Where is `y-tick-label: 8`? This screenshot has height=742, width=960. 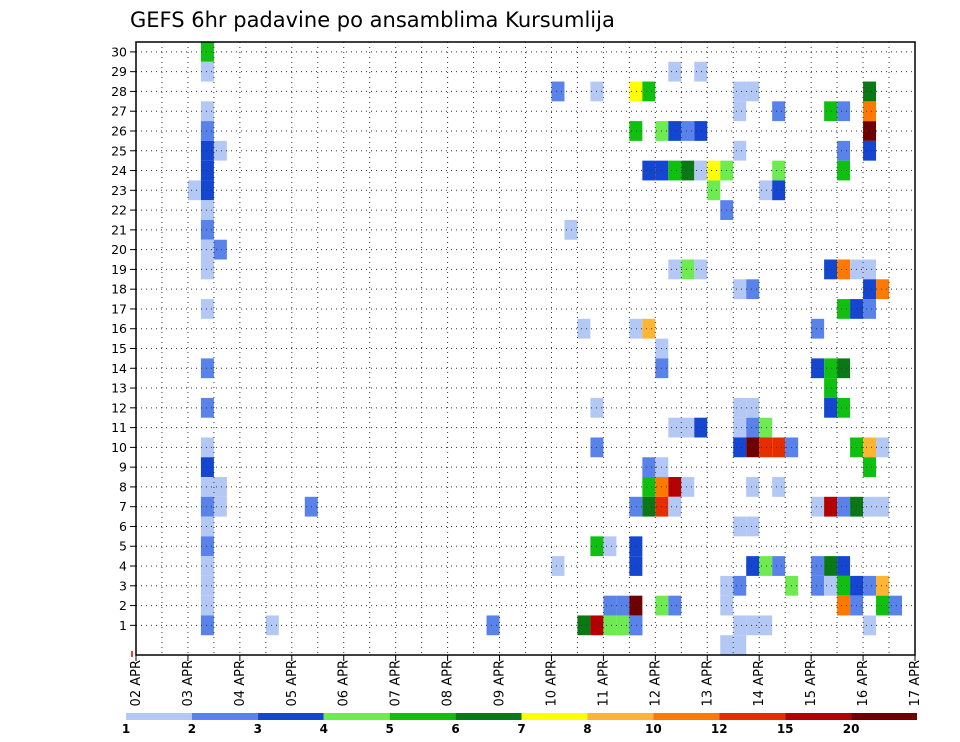
y-tick-label: 8 is located at coordinates (123, 486).